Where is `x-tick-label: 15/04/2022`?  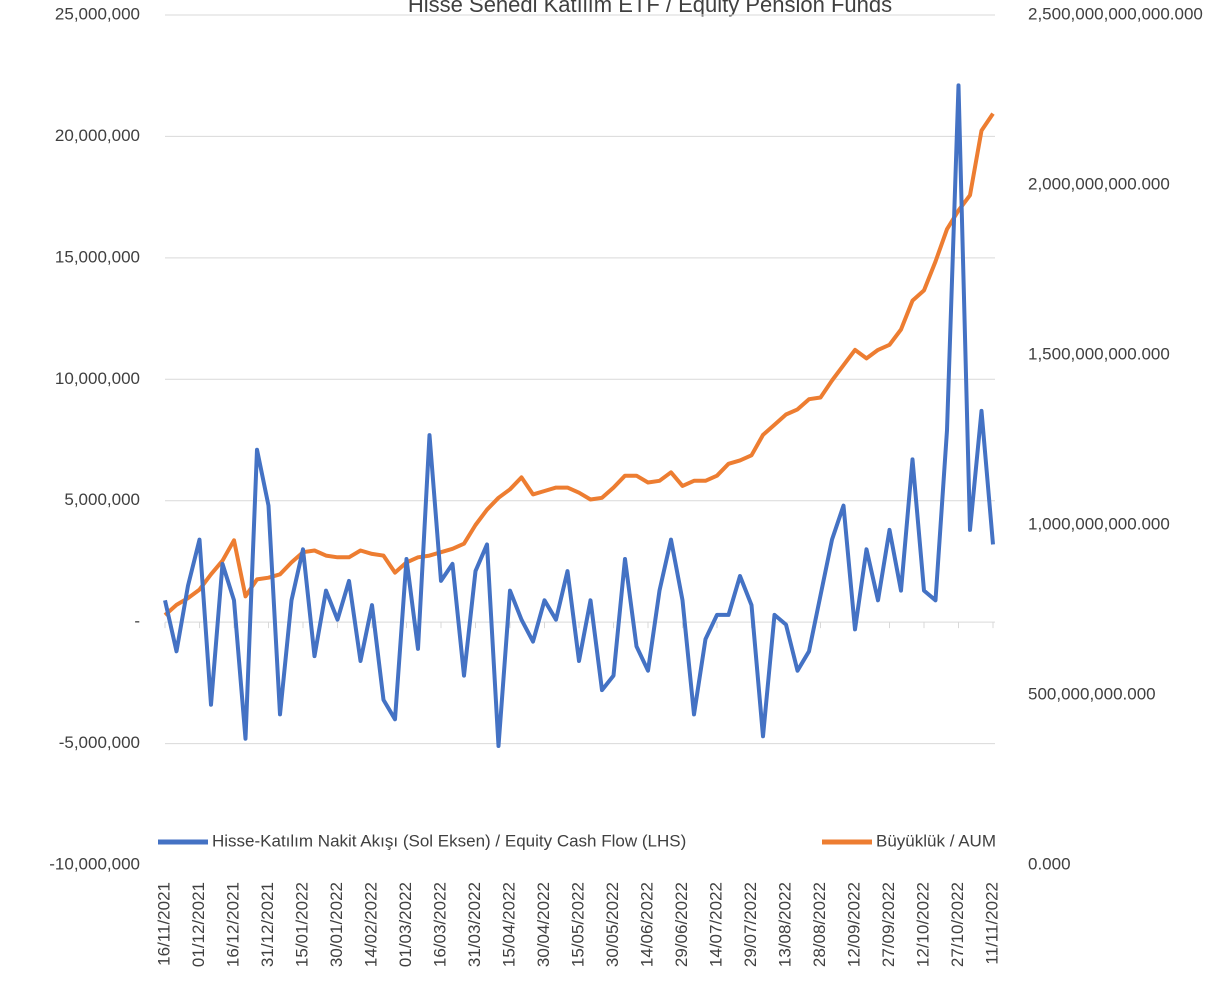
x-tick-label: 15/04/2022 is located at coordinates (508, 924).